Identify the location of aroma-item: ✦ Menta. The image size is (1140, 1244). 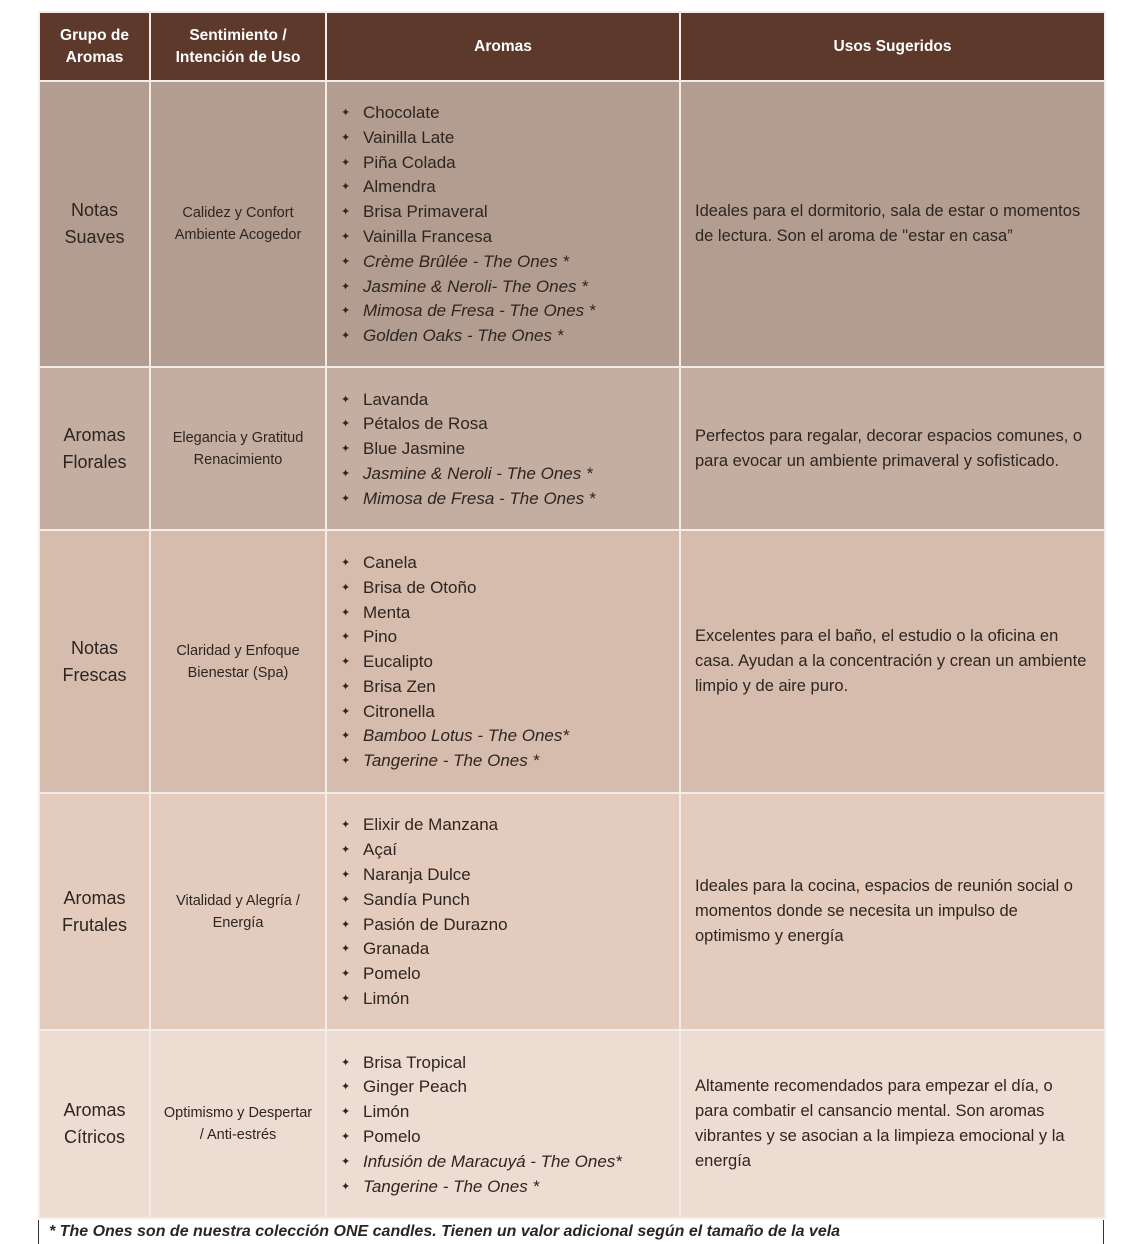
(505, 613).